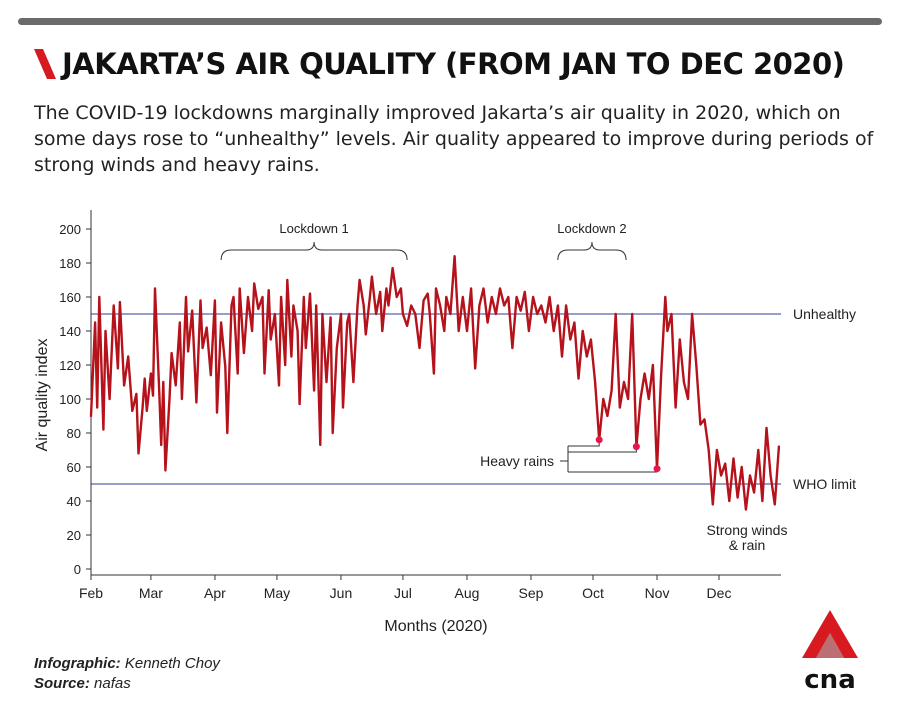 This screenshot has width=899, height=724. Describe the element at coordinates (450, 21) in the screenshot. I see `top-rule` at that location.